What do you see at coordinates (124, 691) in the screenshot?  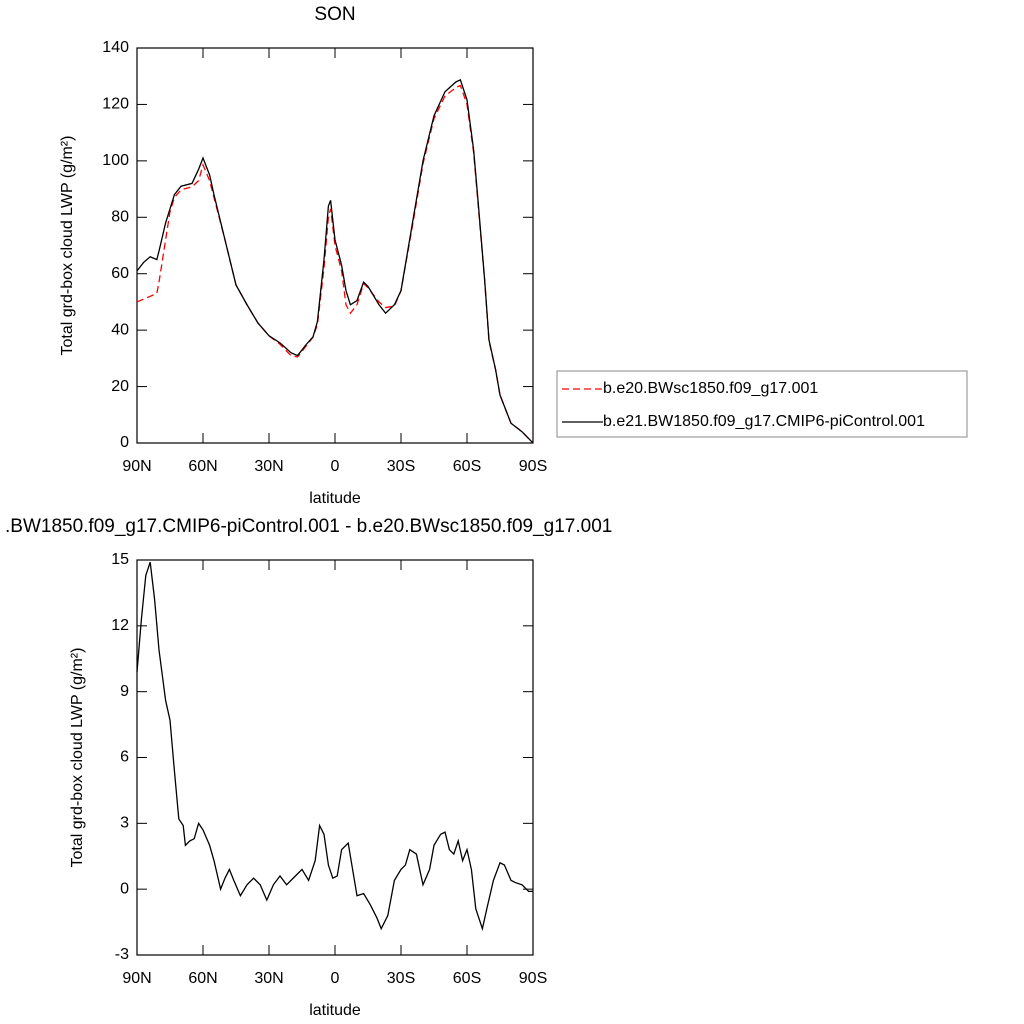 I see `y-tick-label: 9` at bounding box center [124, 691].